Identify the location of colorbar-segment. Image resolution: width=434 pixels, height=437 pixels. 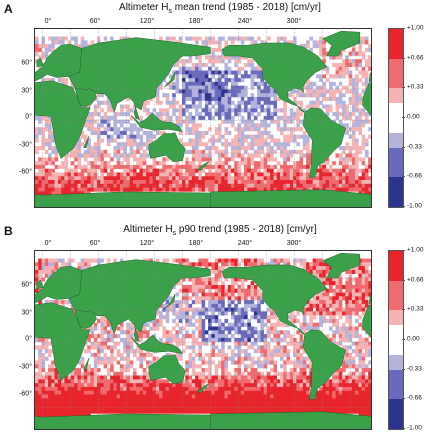
(396, 73).